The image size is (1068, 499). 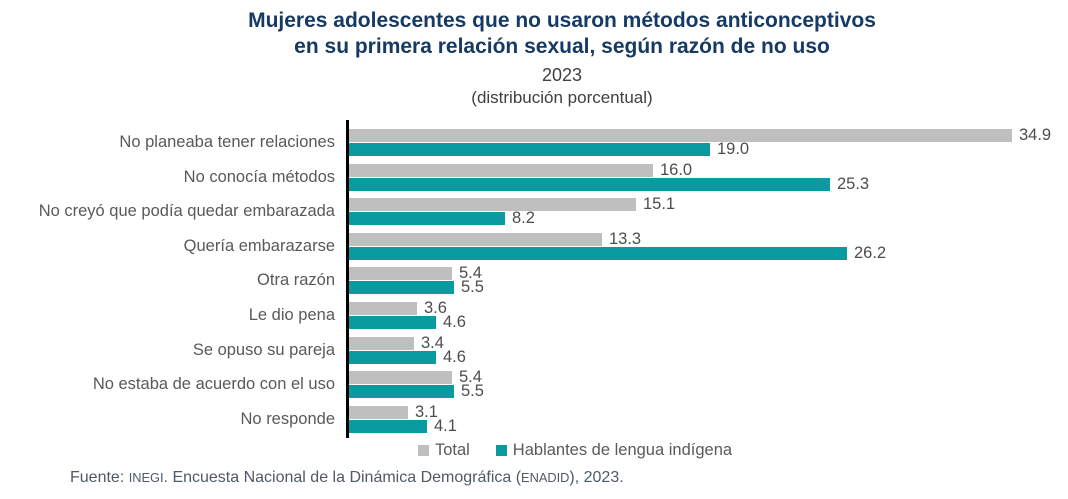 What do you see at coordinates (622, 450) in the screenshot?
I see `legend-label-indigena: Hablantes de lengua indígena` at bounding box center [622, 450].